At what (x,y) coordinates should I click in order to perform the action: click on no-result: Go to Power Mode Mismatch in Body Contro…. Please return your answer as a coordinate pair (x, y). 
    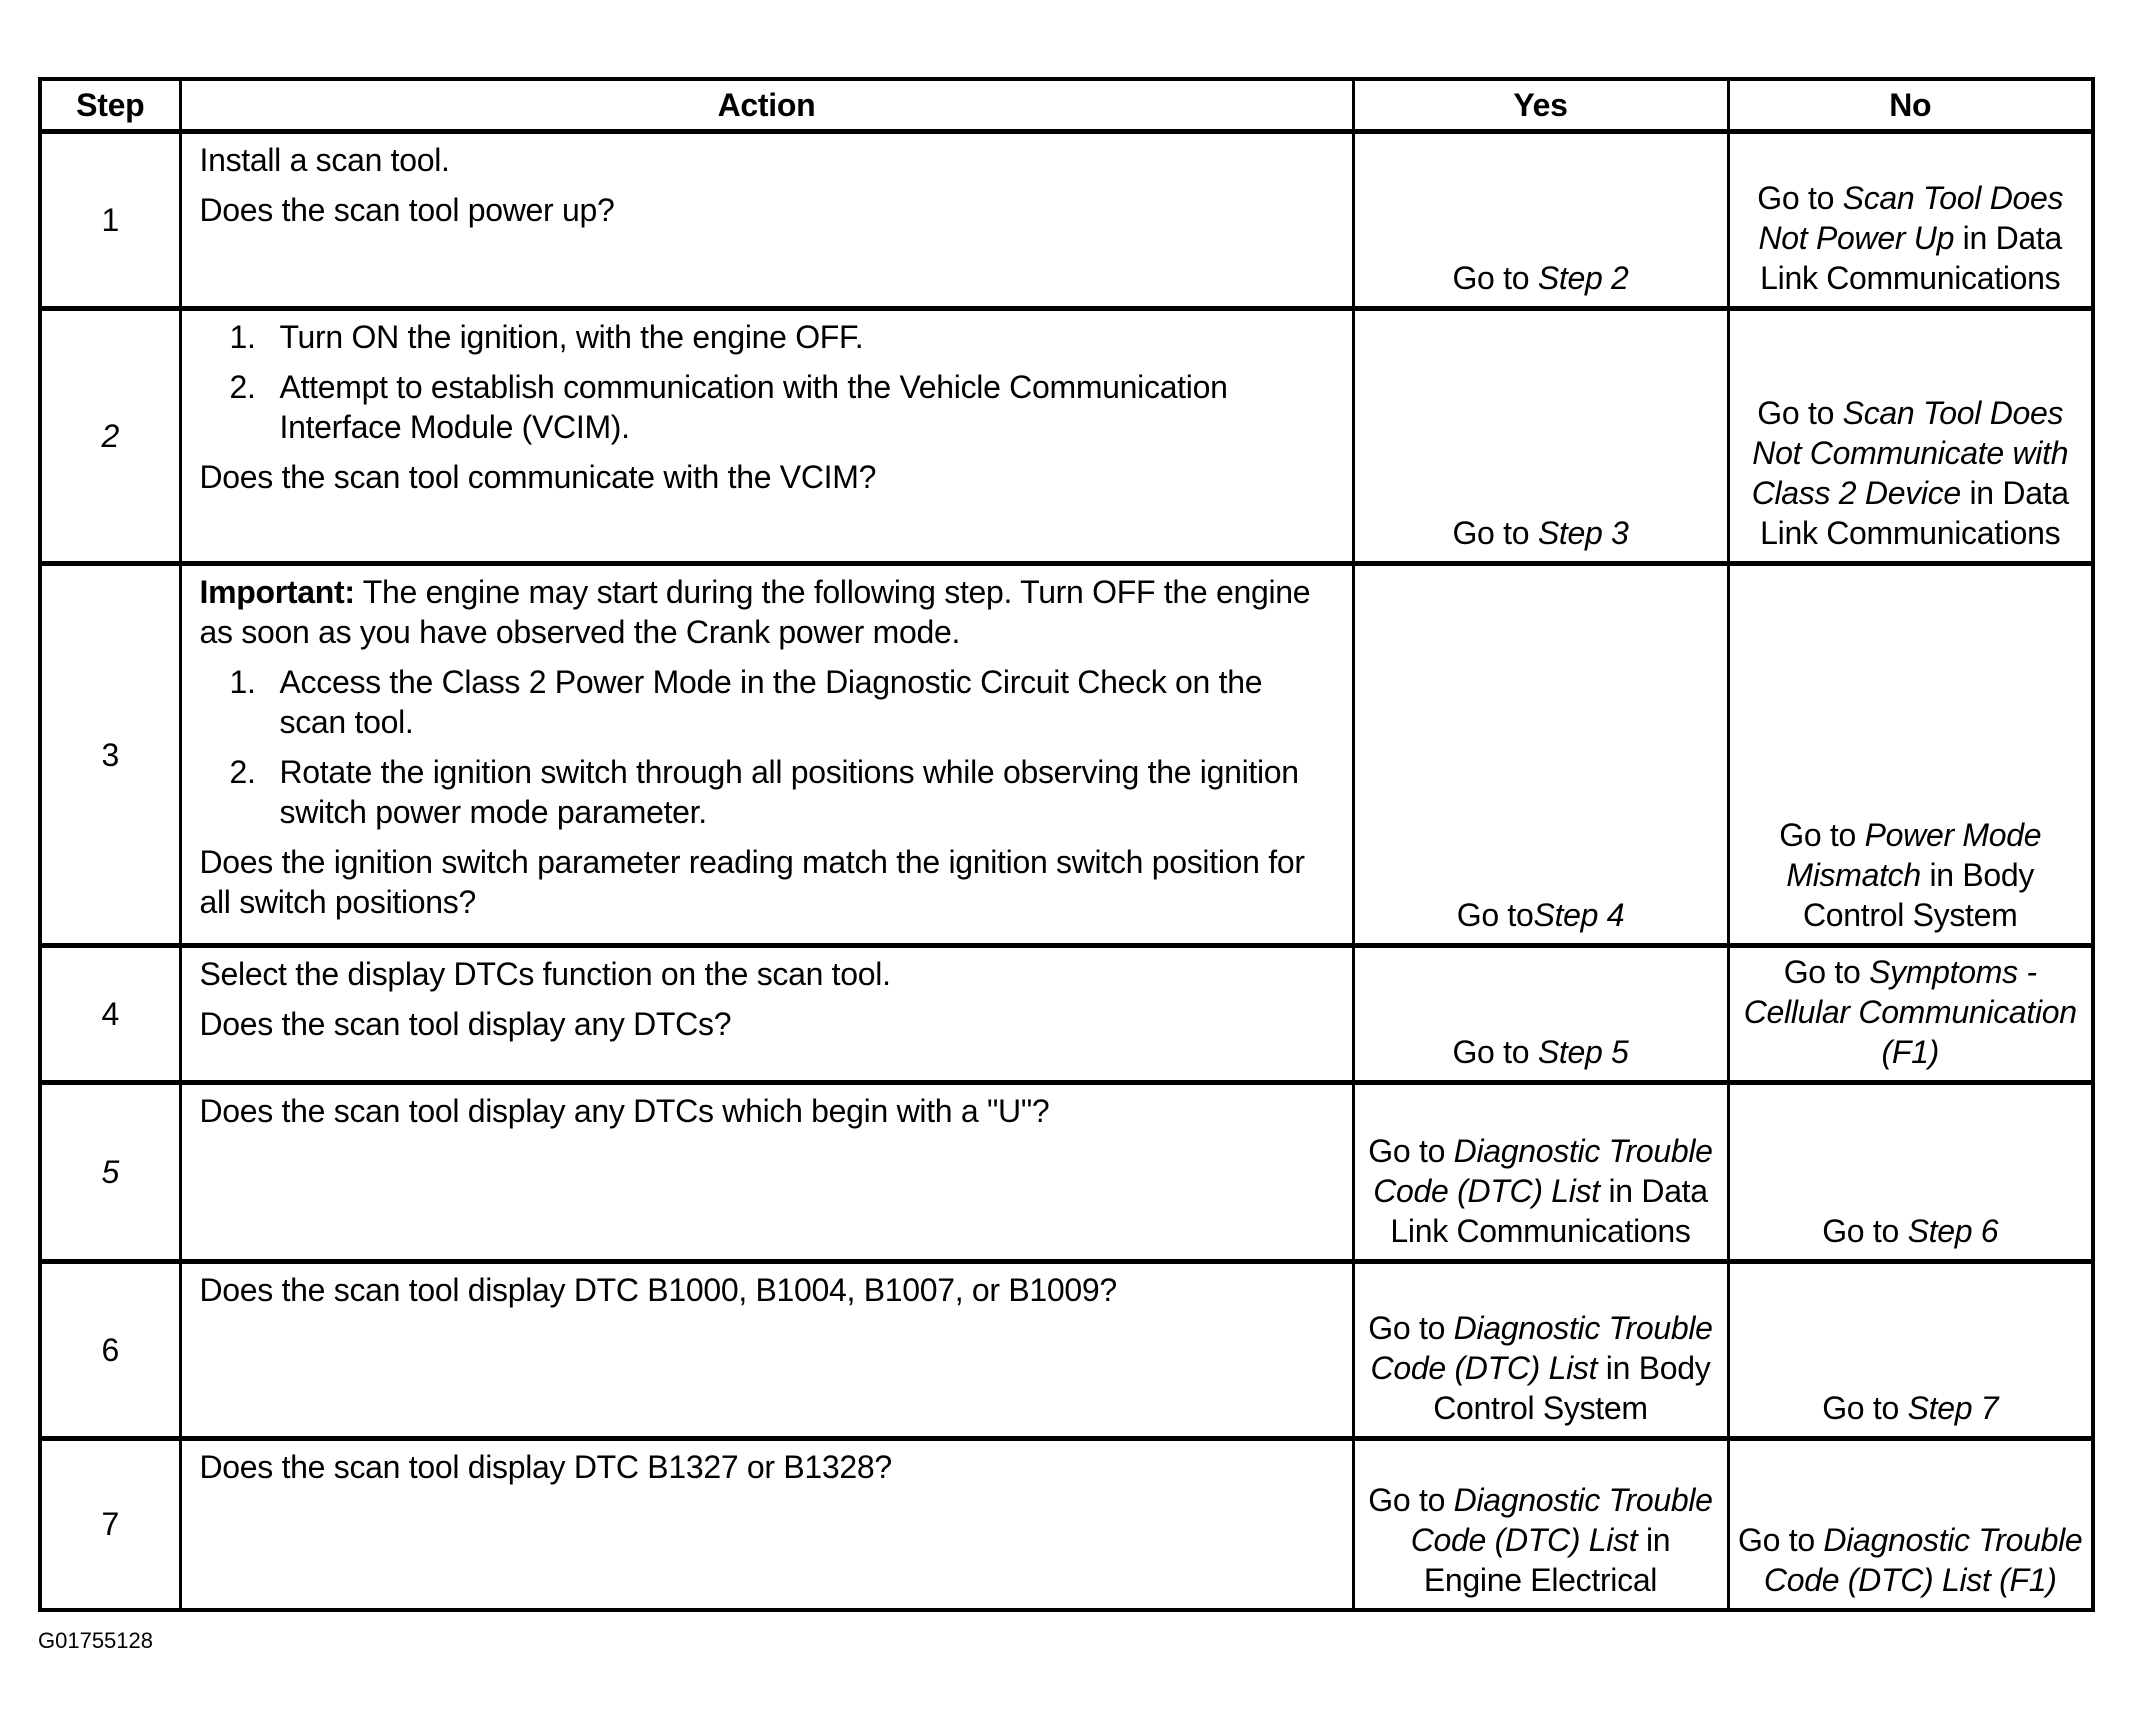
    Looking at the image, I should click on (1910, 754).